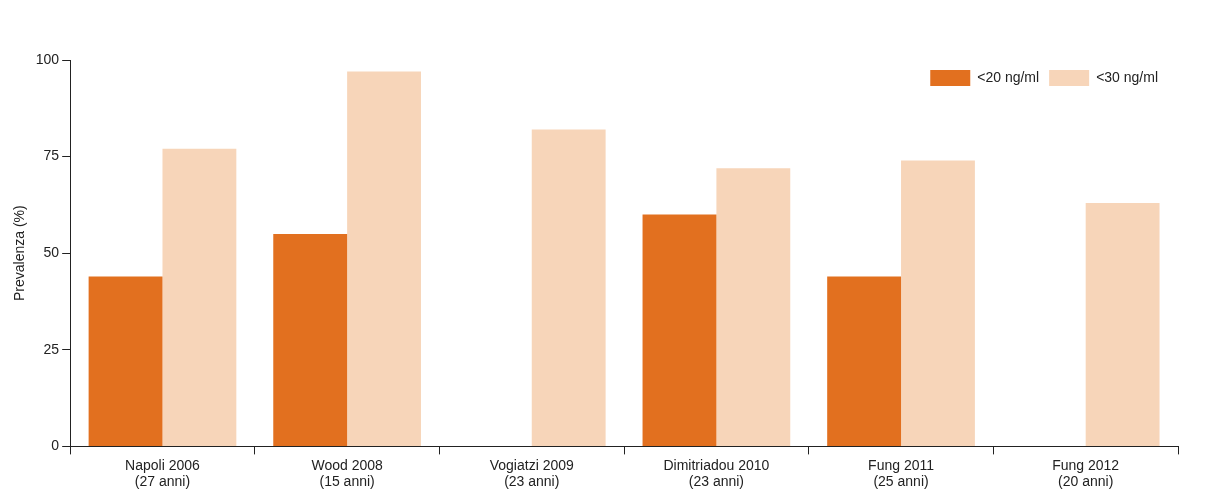 The height and width of the screenshot is (502, 1206). I want to click on x-tick-label: Vogiatzi 2009 (23 anni), so click(531, 473).